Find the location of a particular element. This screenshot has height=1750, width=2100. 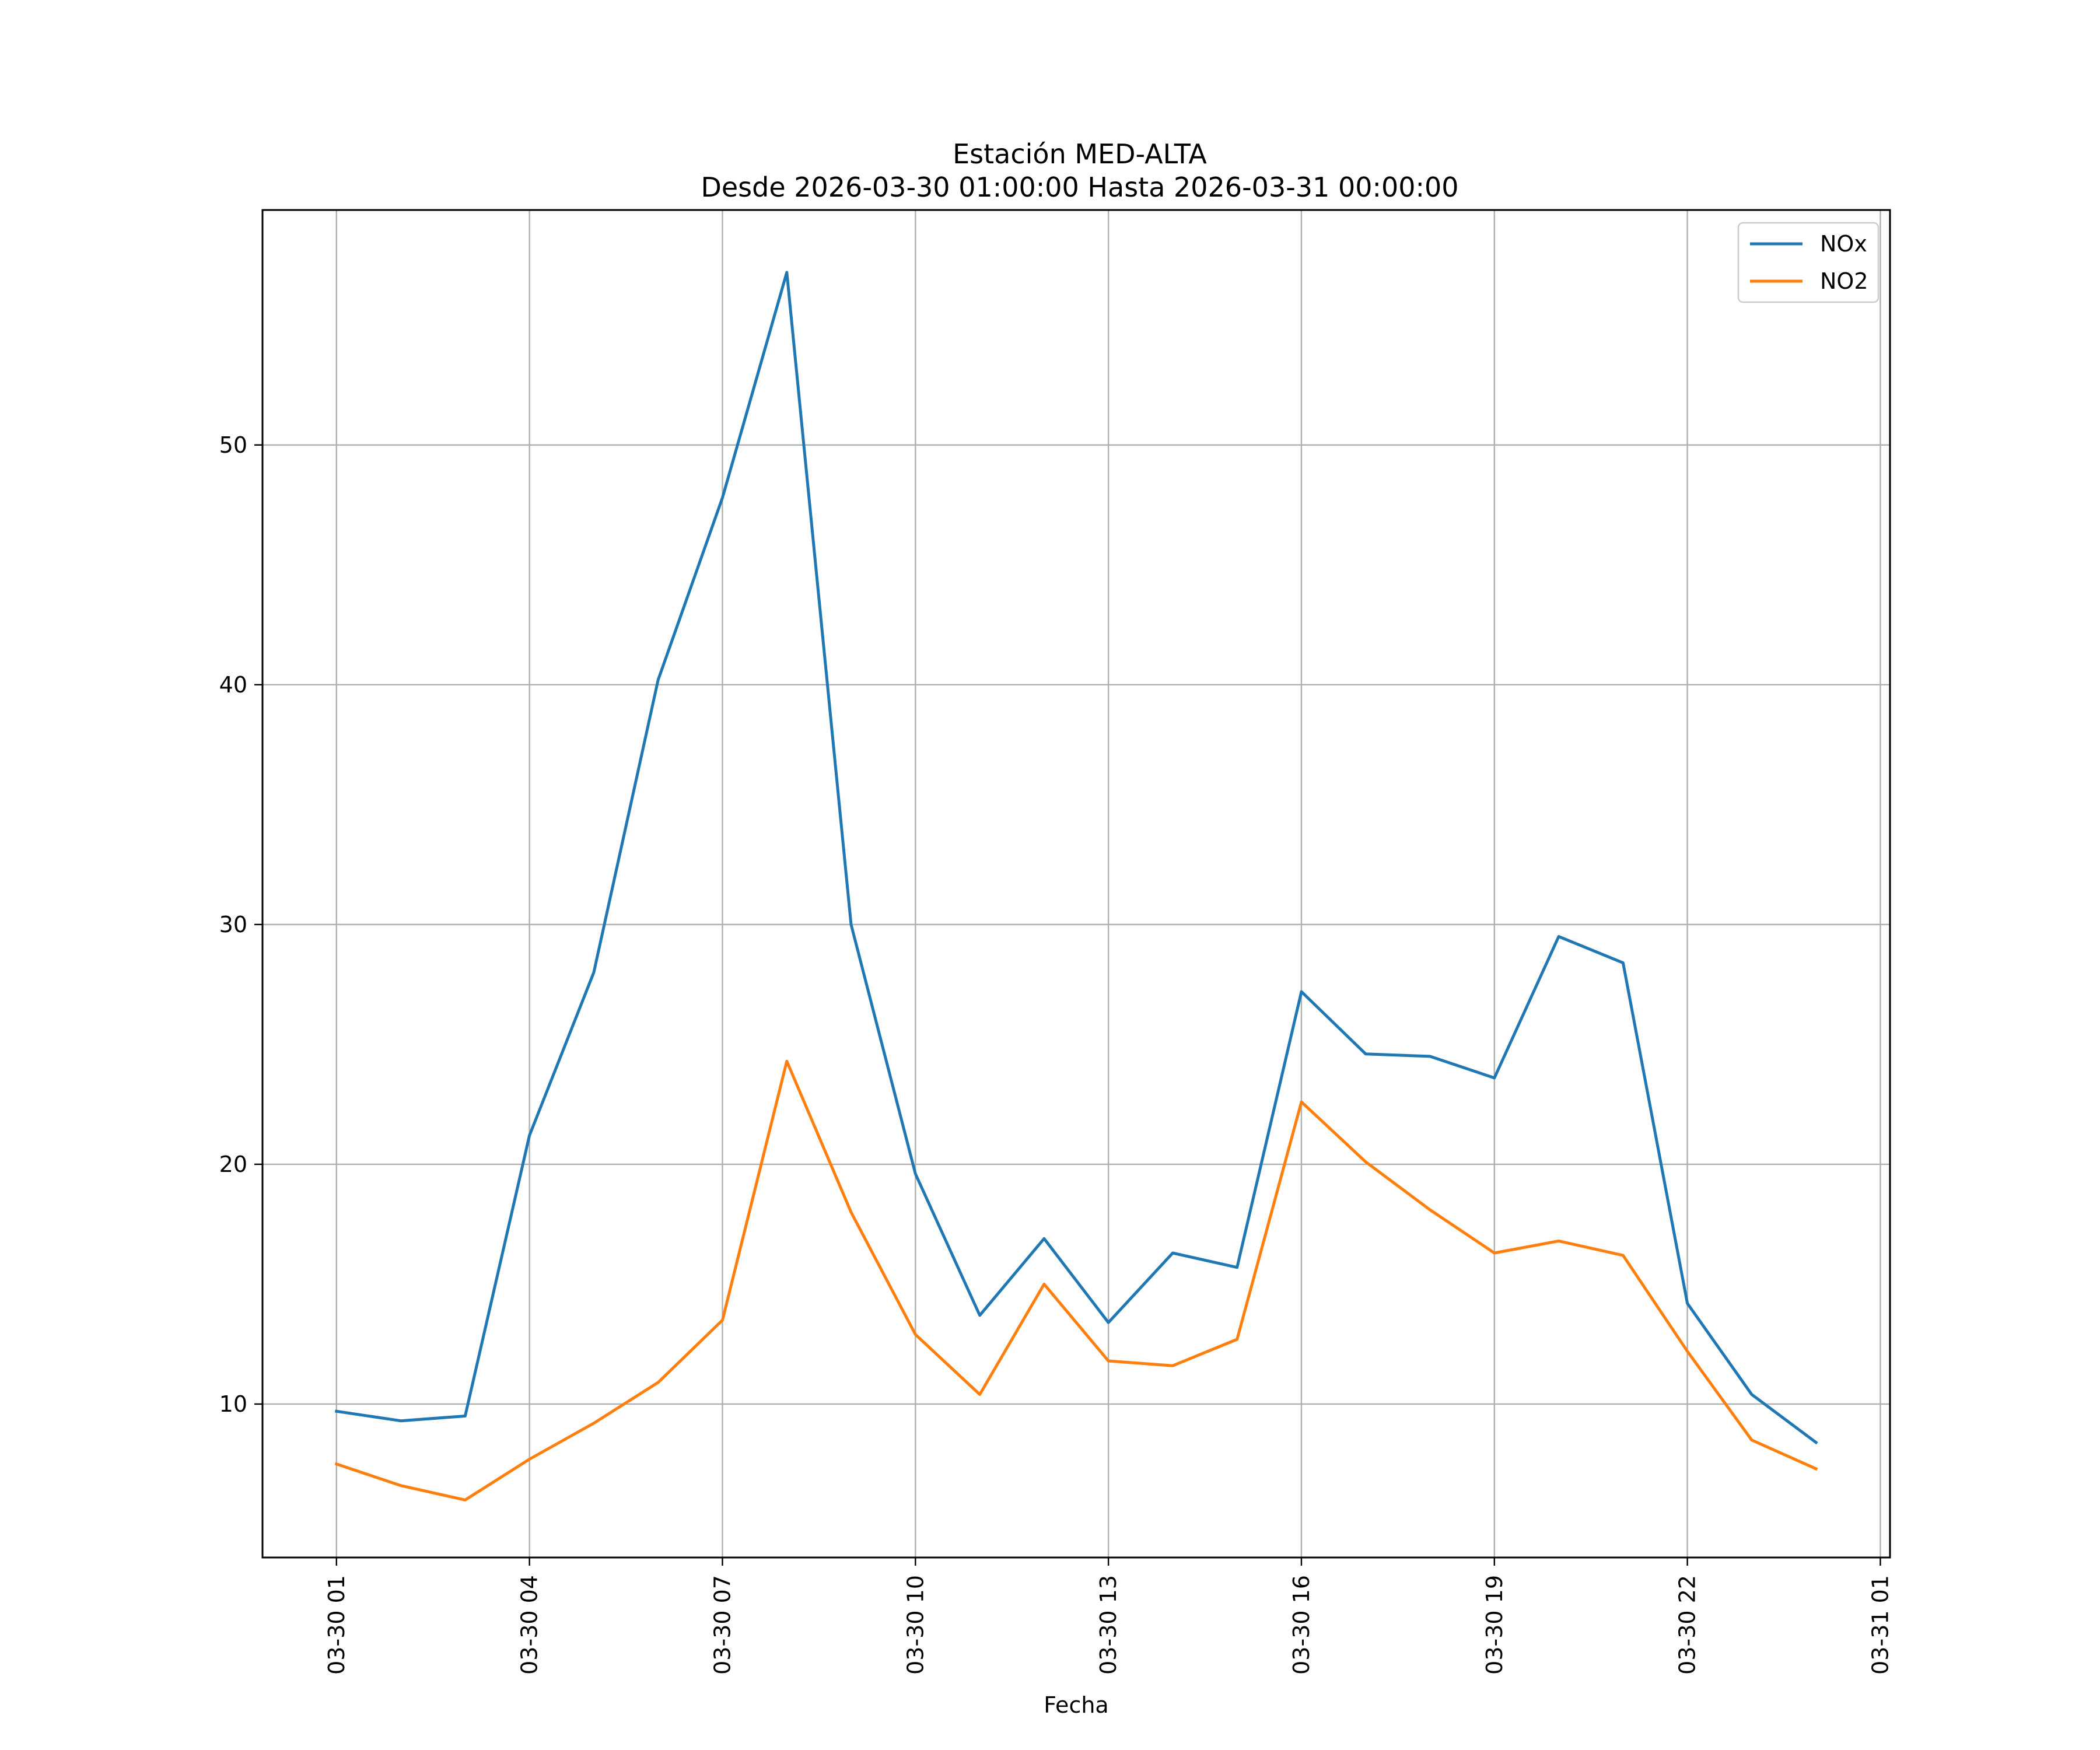

x-tick-label: 03-30 16 is located at coordinates (1301, 1625).